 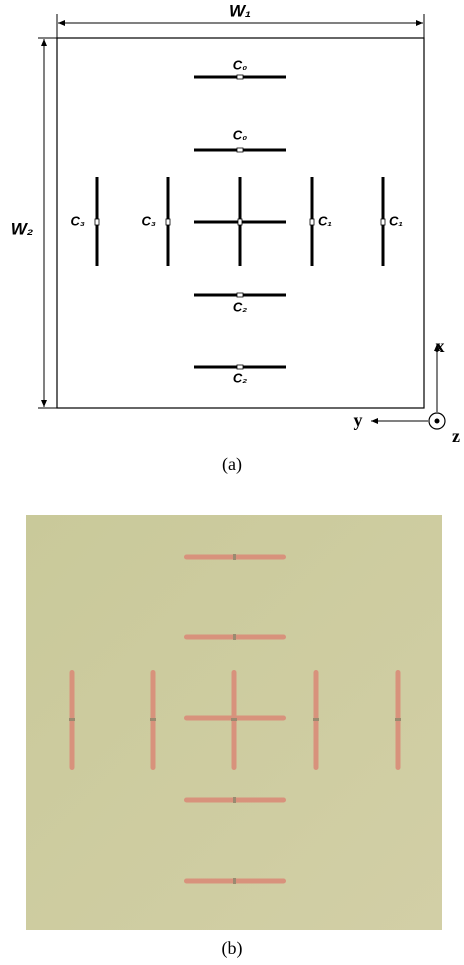 I want to click on height-label: W₂, so click(x=22, y=228).